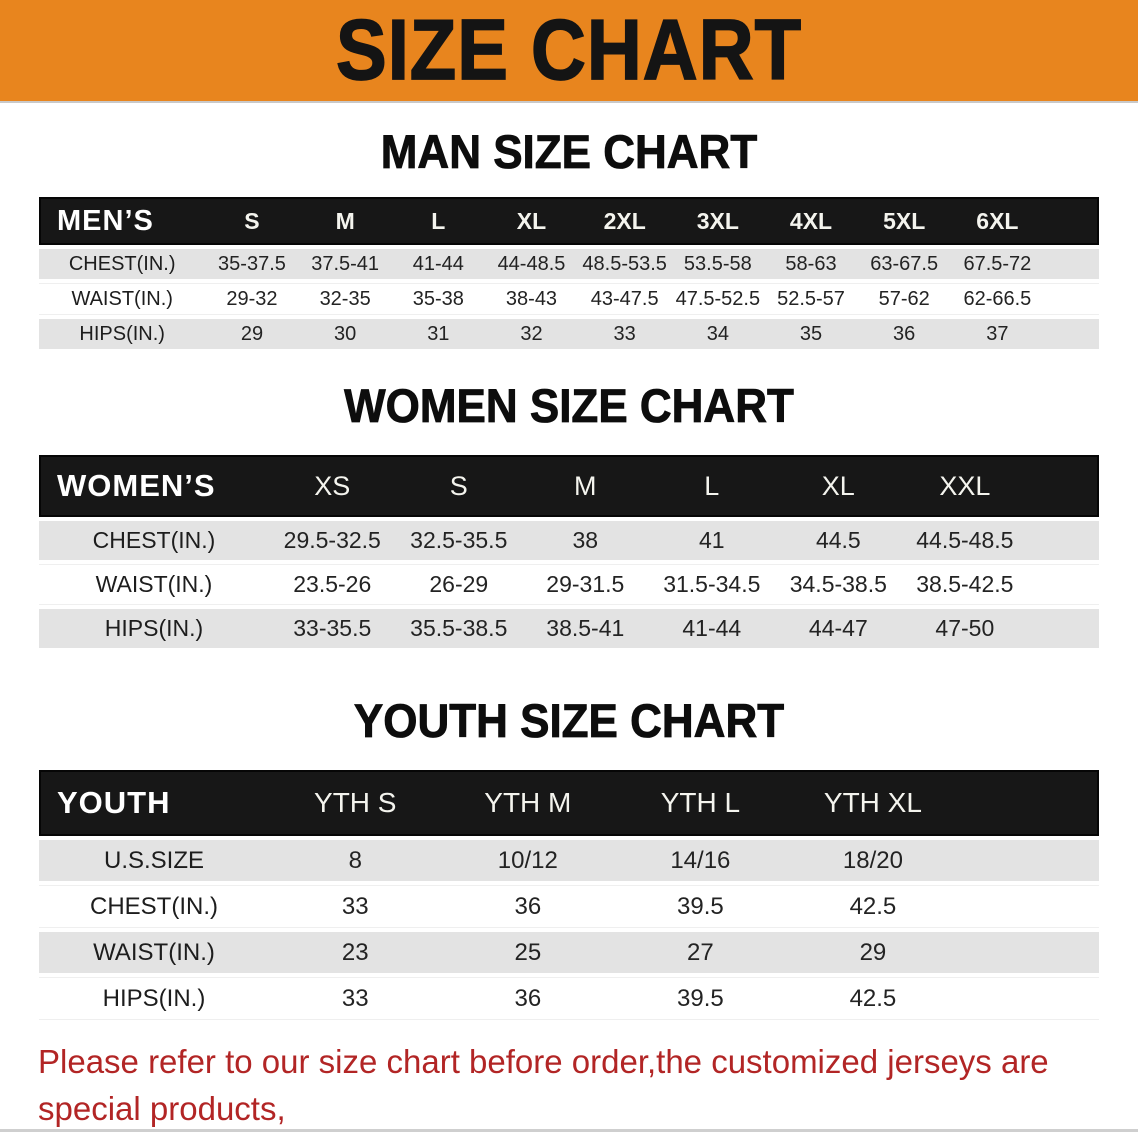 The height and width of the screenshot is (1132, 1138). I want to click on size-value: 57-62, so click(904, 299).